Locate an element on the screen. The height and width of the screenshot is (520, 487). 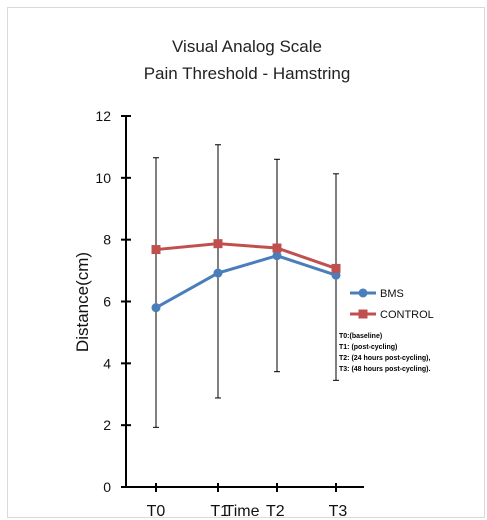
legend-label: CONTROL is located at coordinates (407, 315).